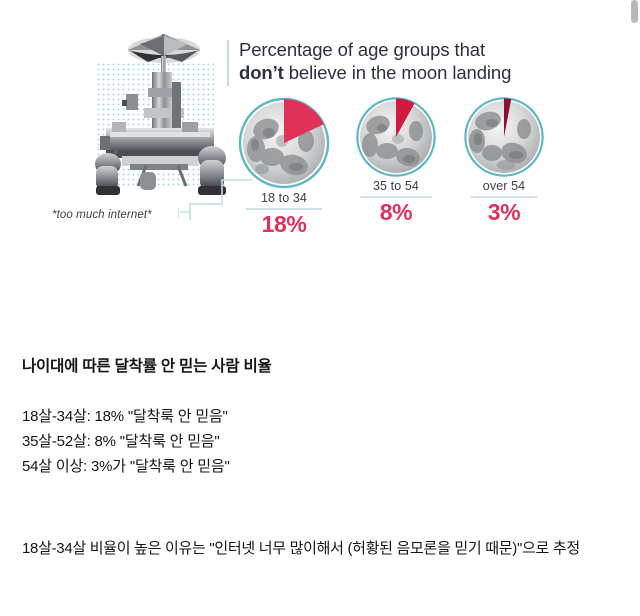 The width and height of the screenshot is (640, 616). What do you see at coordinates (504, 186) in the screenshot?
I see `age-label-3: over 54` at bounding box center [504, 186].